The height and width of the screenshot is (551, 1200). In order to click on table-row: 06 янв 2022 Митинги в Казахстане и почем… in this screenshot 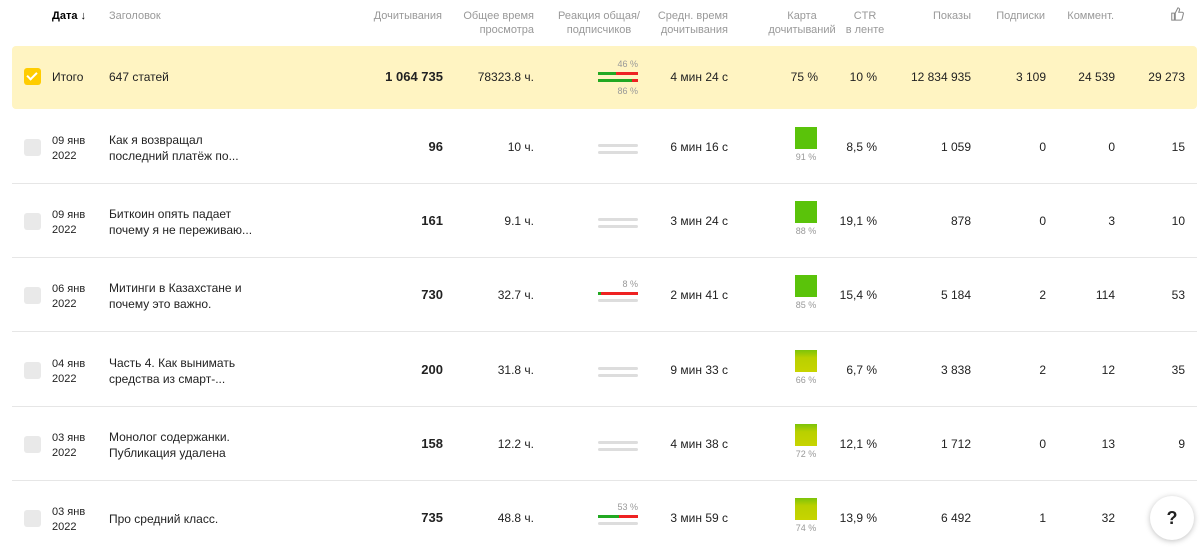, I will do `click(604, 295)`.